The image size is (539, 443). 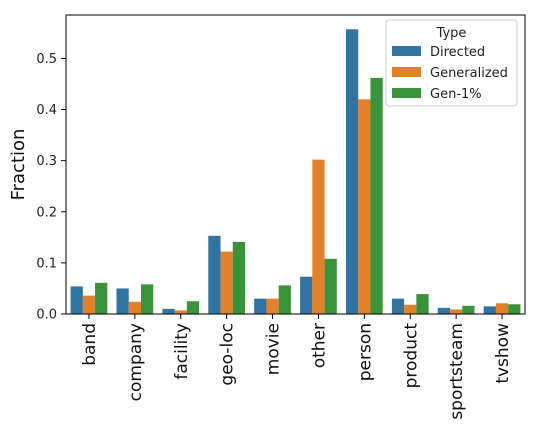 What do you see at coordinates (274, 349) in the screenshot?
I see `x-tick-label: movie` at bounding box center [274, 349].